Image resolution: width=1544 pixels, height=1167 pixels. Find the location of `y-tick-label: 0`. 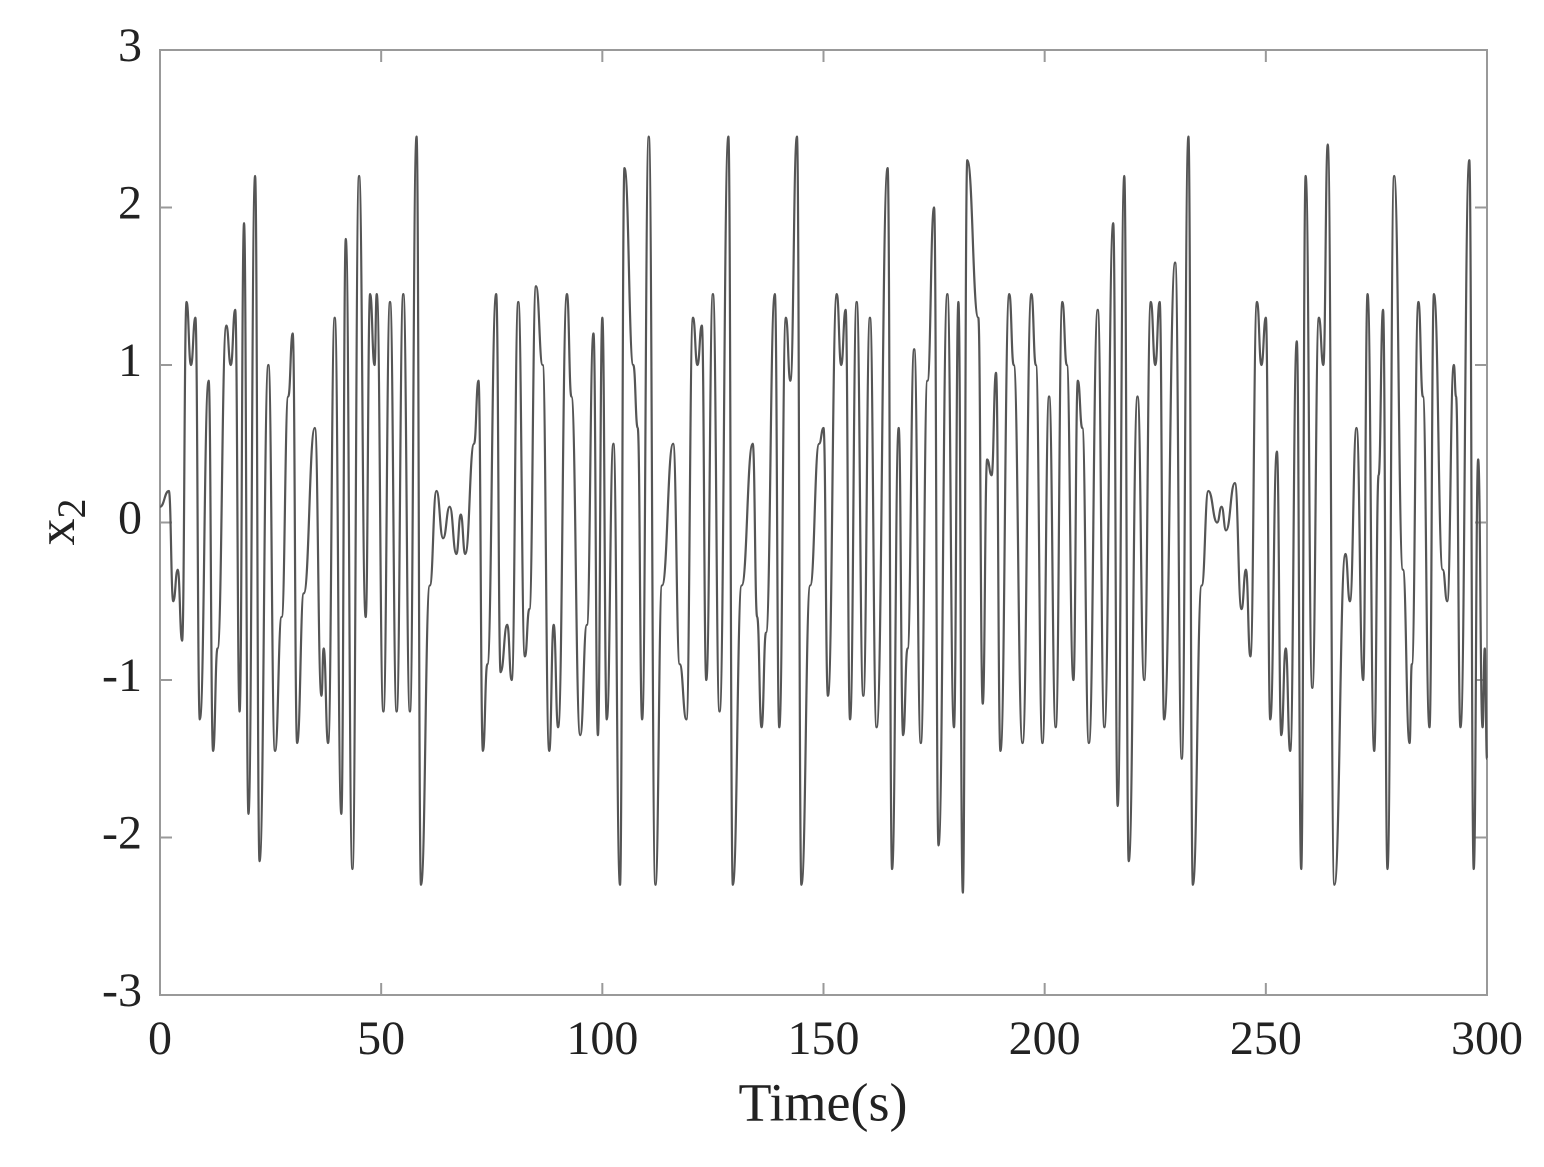

y-tick-label: 0 is located at coordinates (130, 518).